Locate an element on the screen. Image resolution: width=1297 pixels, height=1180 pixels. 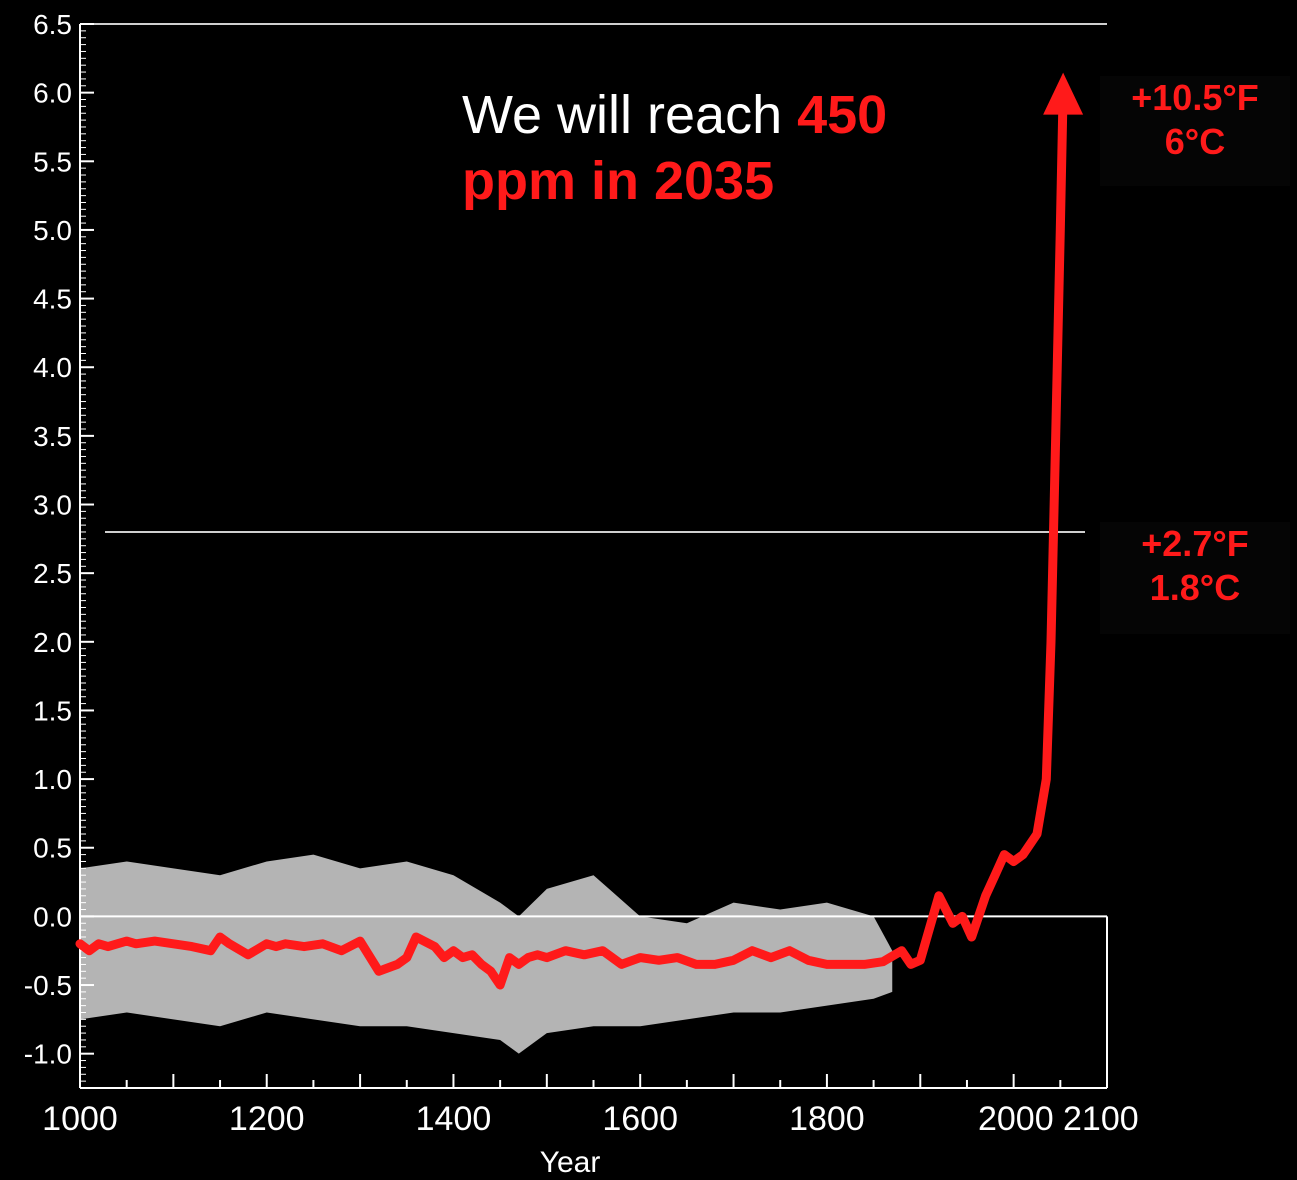
headline-highlight-b: ppm in 2035 is located at coordinates (618, 181).